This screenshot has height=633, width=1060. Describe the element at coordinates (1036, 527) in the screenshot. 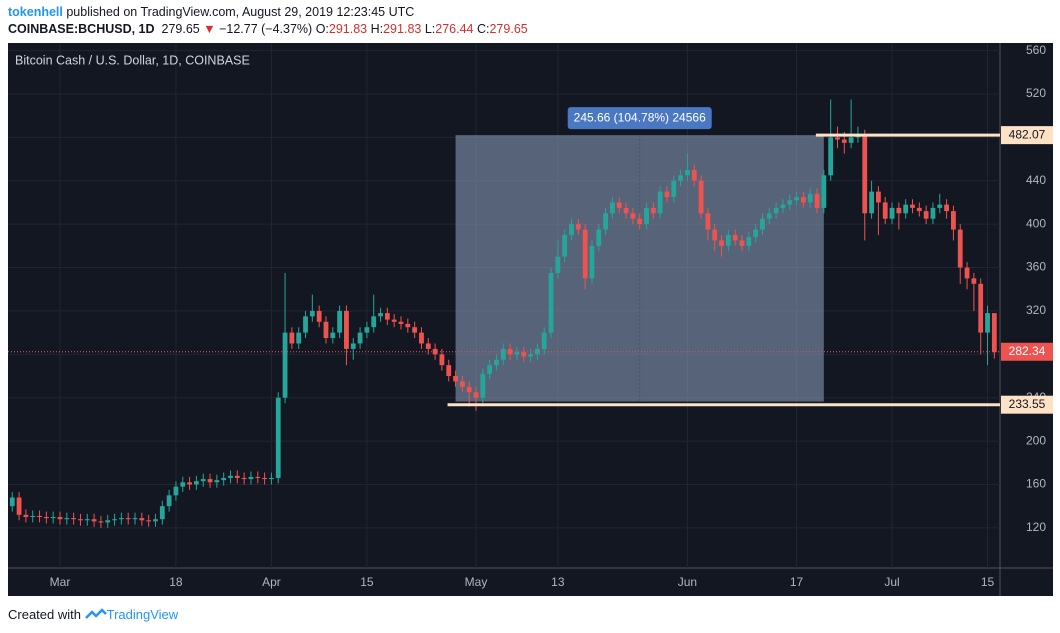

I see `y-tick-label: 120` at that location.